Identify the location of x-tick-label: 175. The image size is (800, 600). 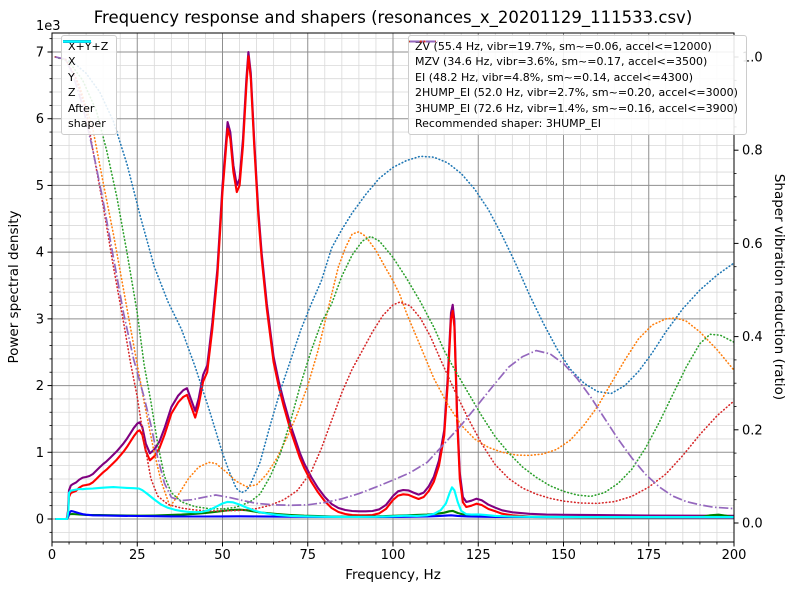
(648, 555).